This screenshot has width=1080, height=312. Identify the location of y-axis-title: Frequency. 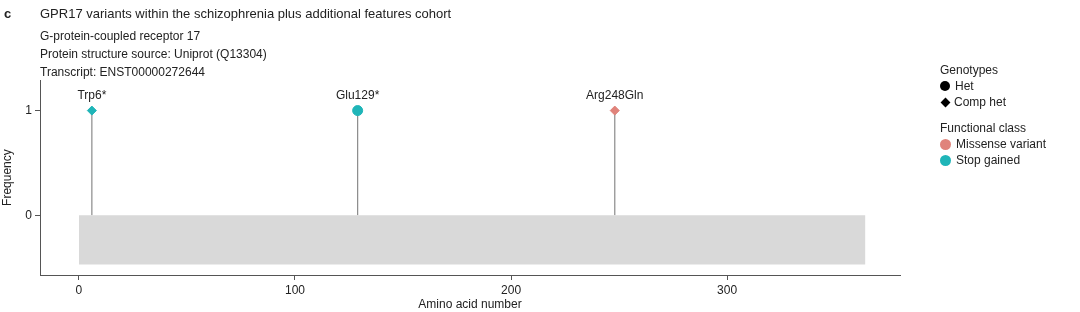
(7, 177).